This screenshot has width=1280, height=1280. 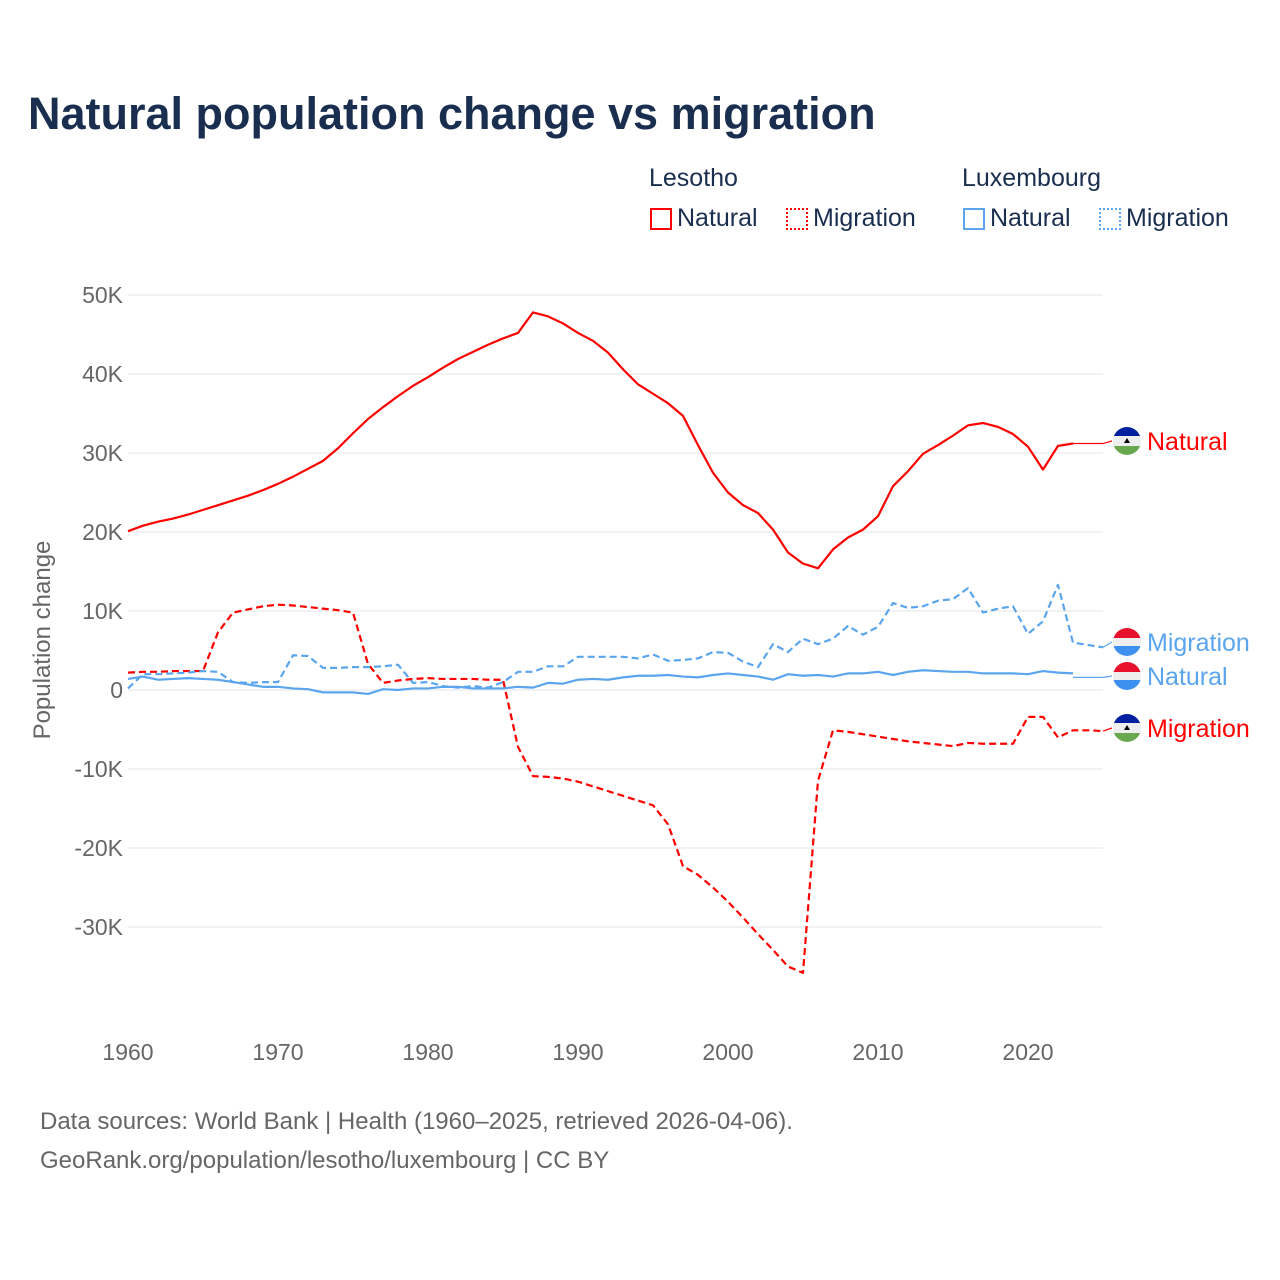 I want to click on legend-lesotho-natural: Natural, so click(x=704, y=218).